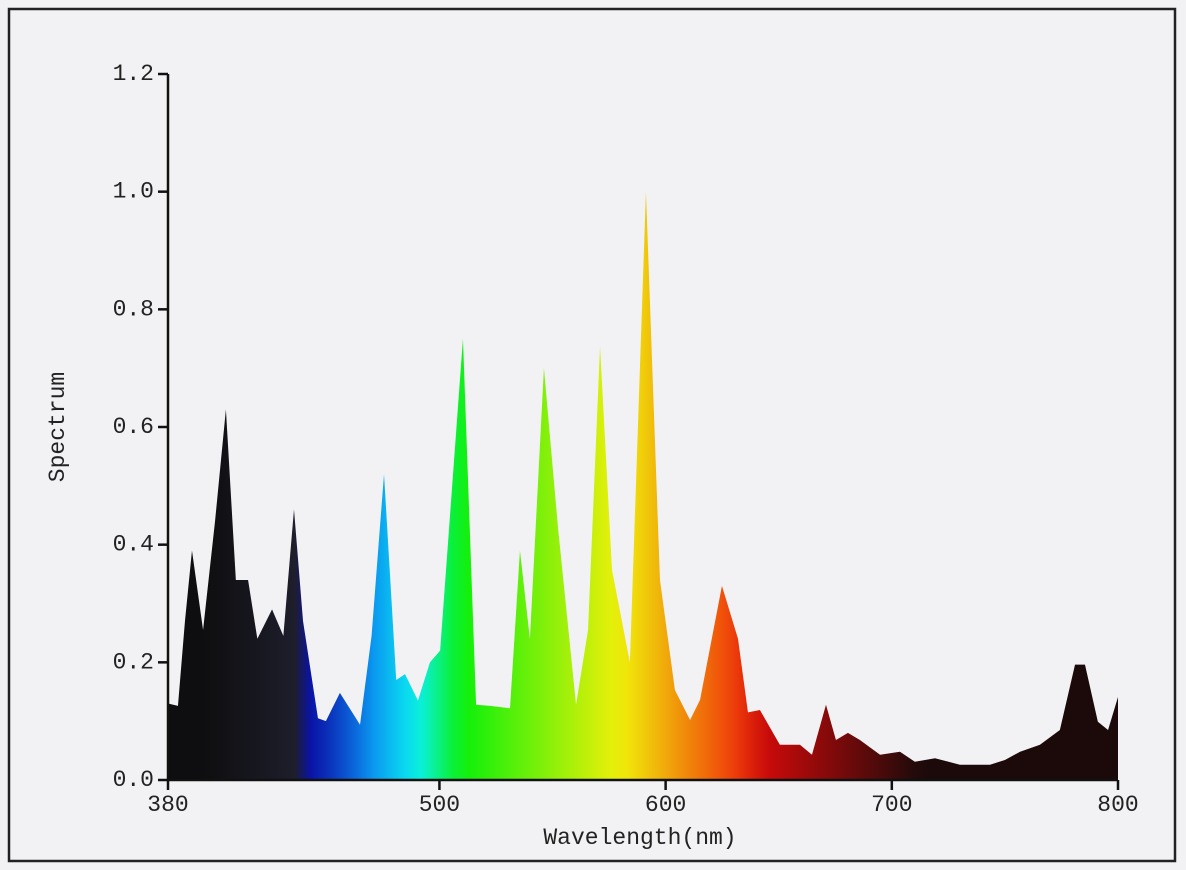 The image size is (1186, 870). What do you see at coordinates (133, 545) in the screenshot?
I see `y-tick-label: 0.4` at bounding box center [133, 545].